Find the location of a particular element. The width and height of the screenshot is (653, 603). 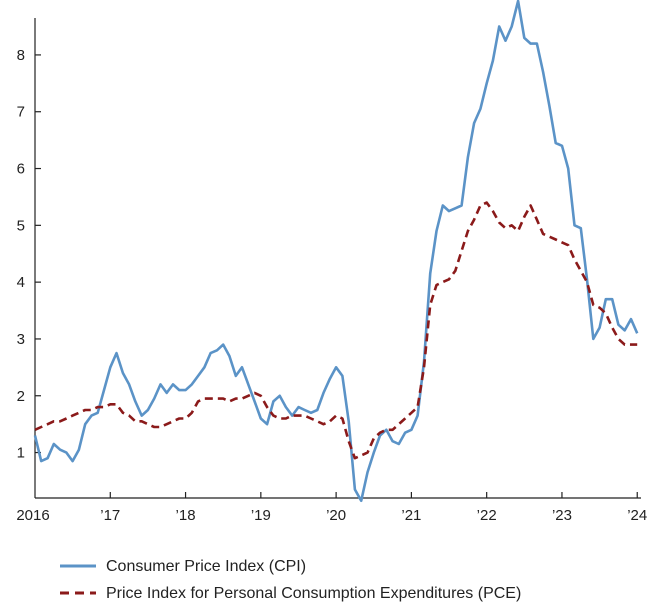

x-tick-label: ’18 is located at coordinates (186, 515).